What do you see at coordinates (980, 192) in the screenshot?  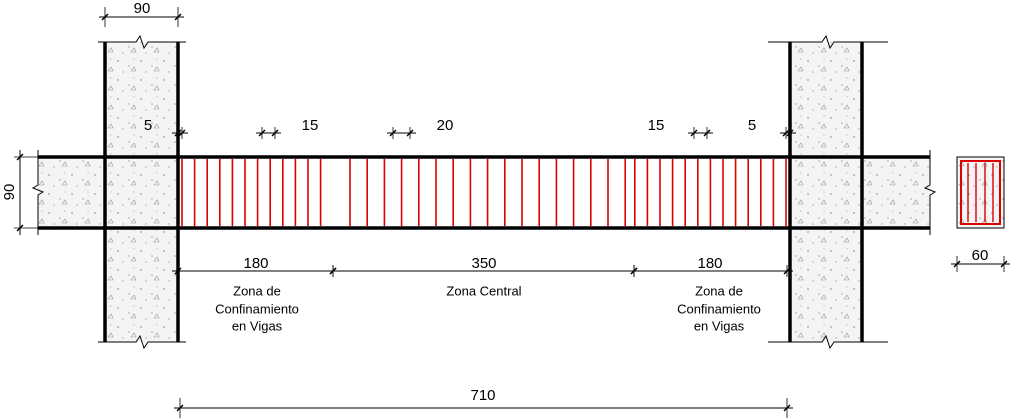 I see `section-stirrup` at bounding box center [980, 192].